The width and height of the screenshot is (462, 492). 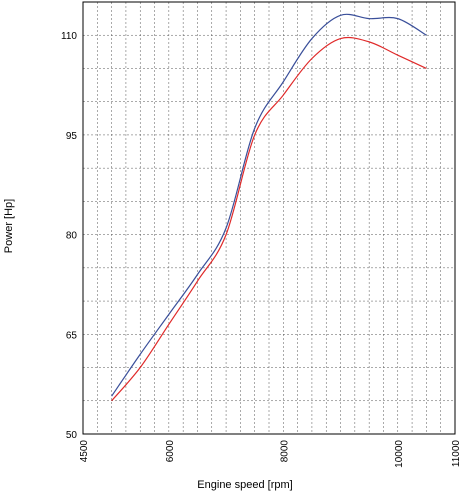 What do you see at coordinates (244, 485) in the screenshot?
I see `x-axis-label: Engine speed [rpm]` at bounding box center [244, 485].